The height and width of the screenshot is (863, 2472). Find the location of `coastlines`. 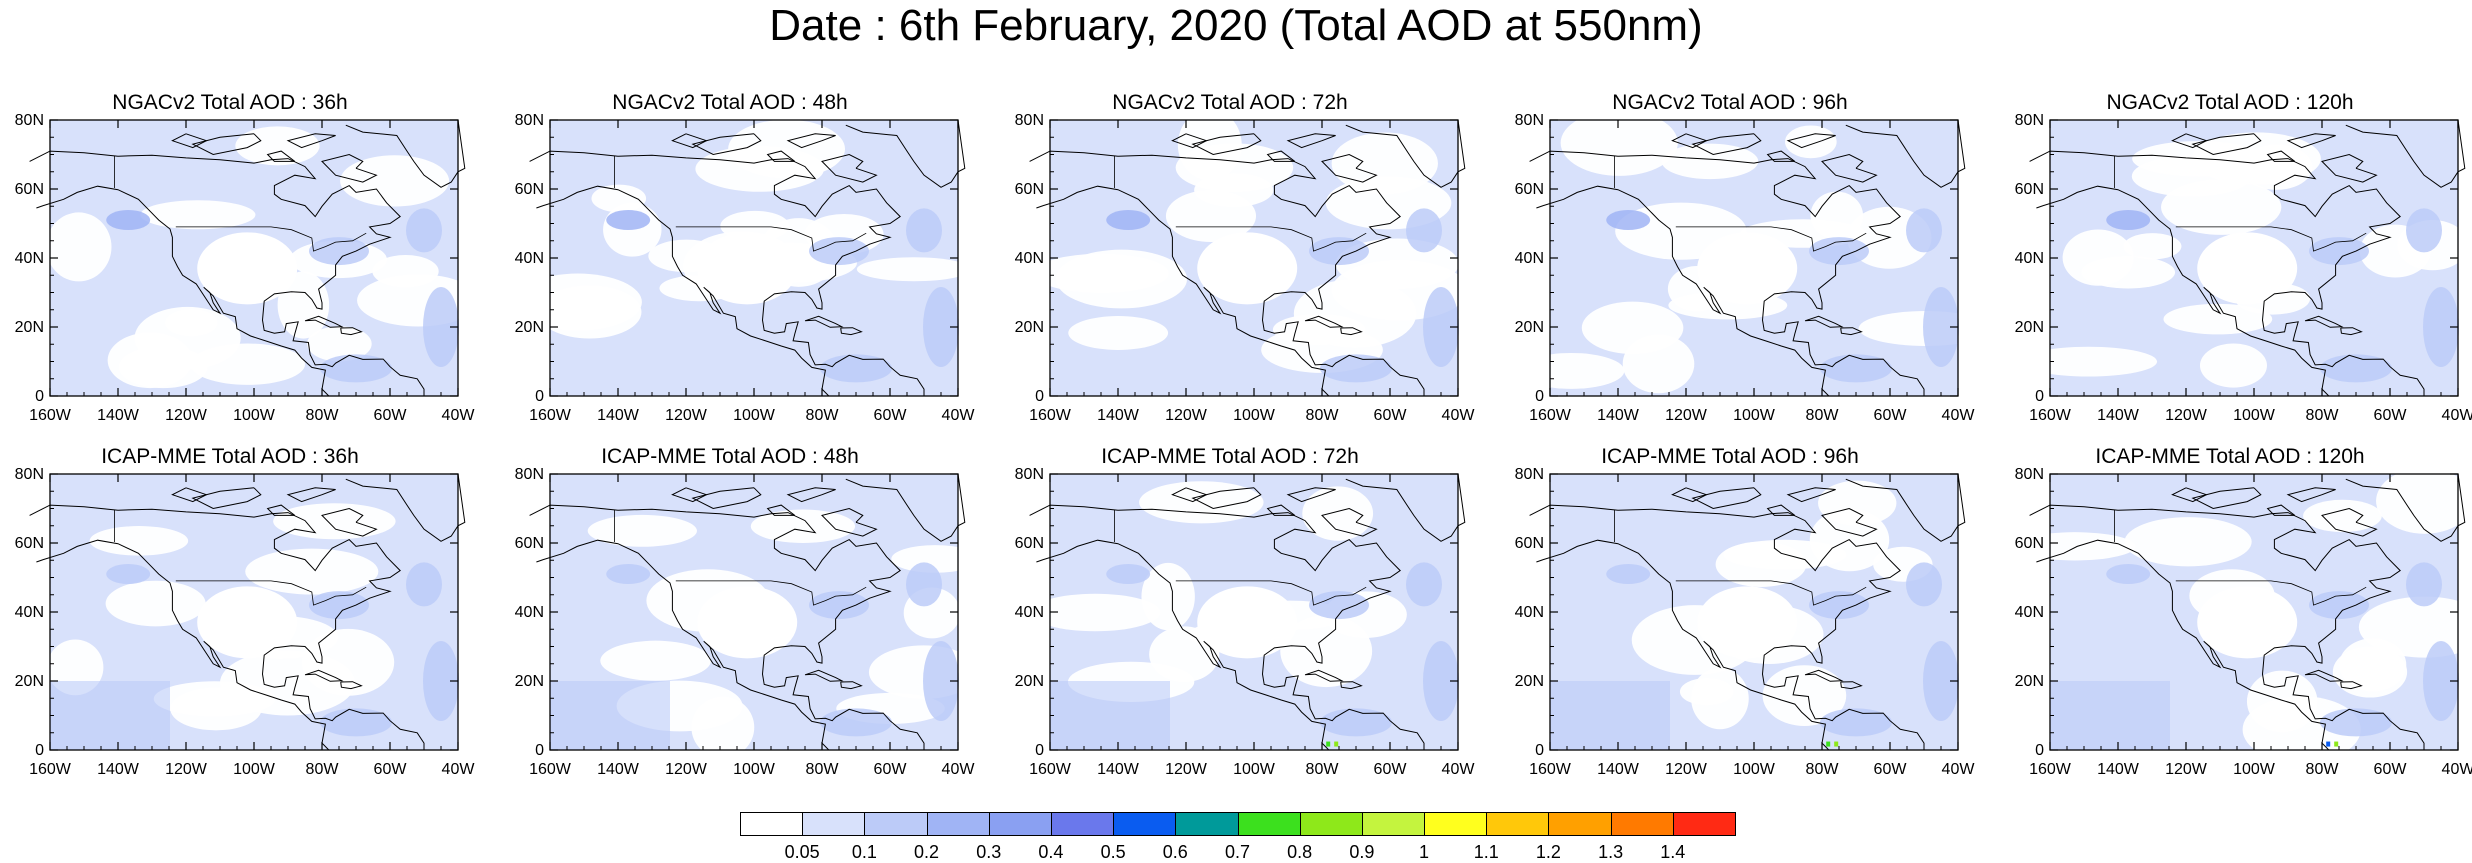

coastlines is located at coordinates (1247, 258).